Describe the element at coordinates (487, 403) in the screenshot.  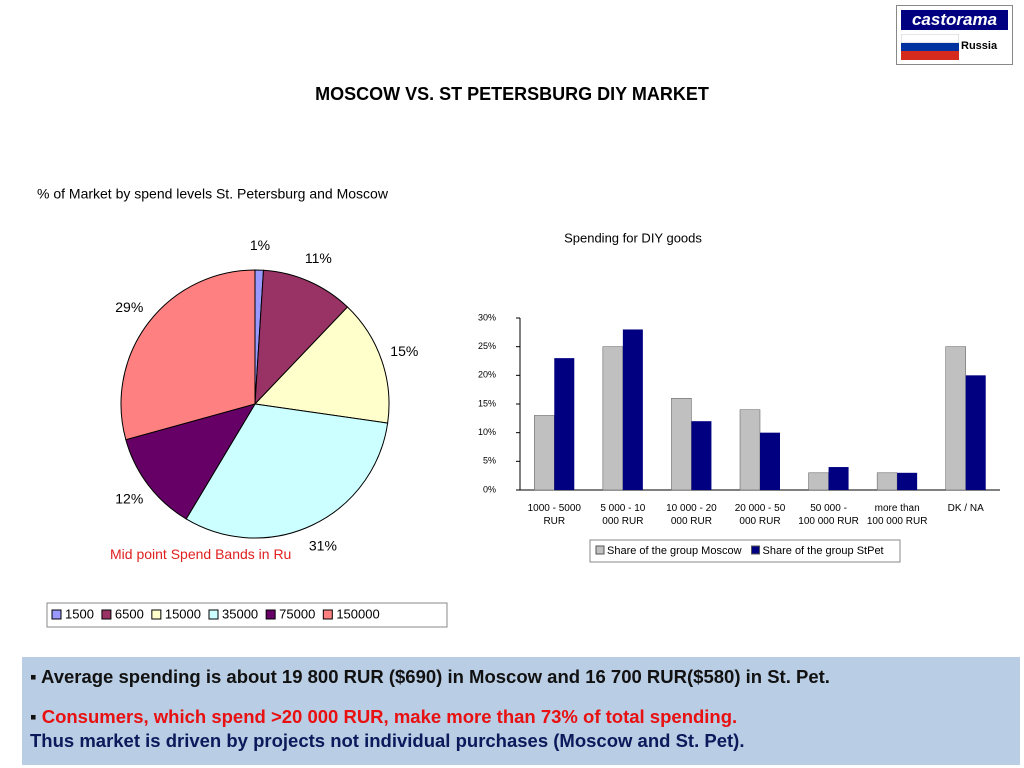
I see `y-tick-label: 15%` at that location.